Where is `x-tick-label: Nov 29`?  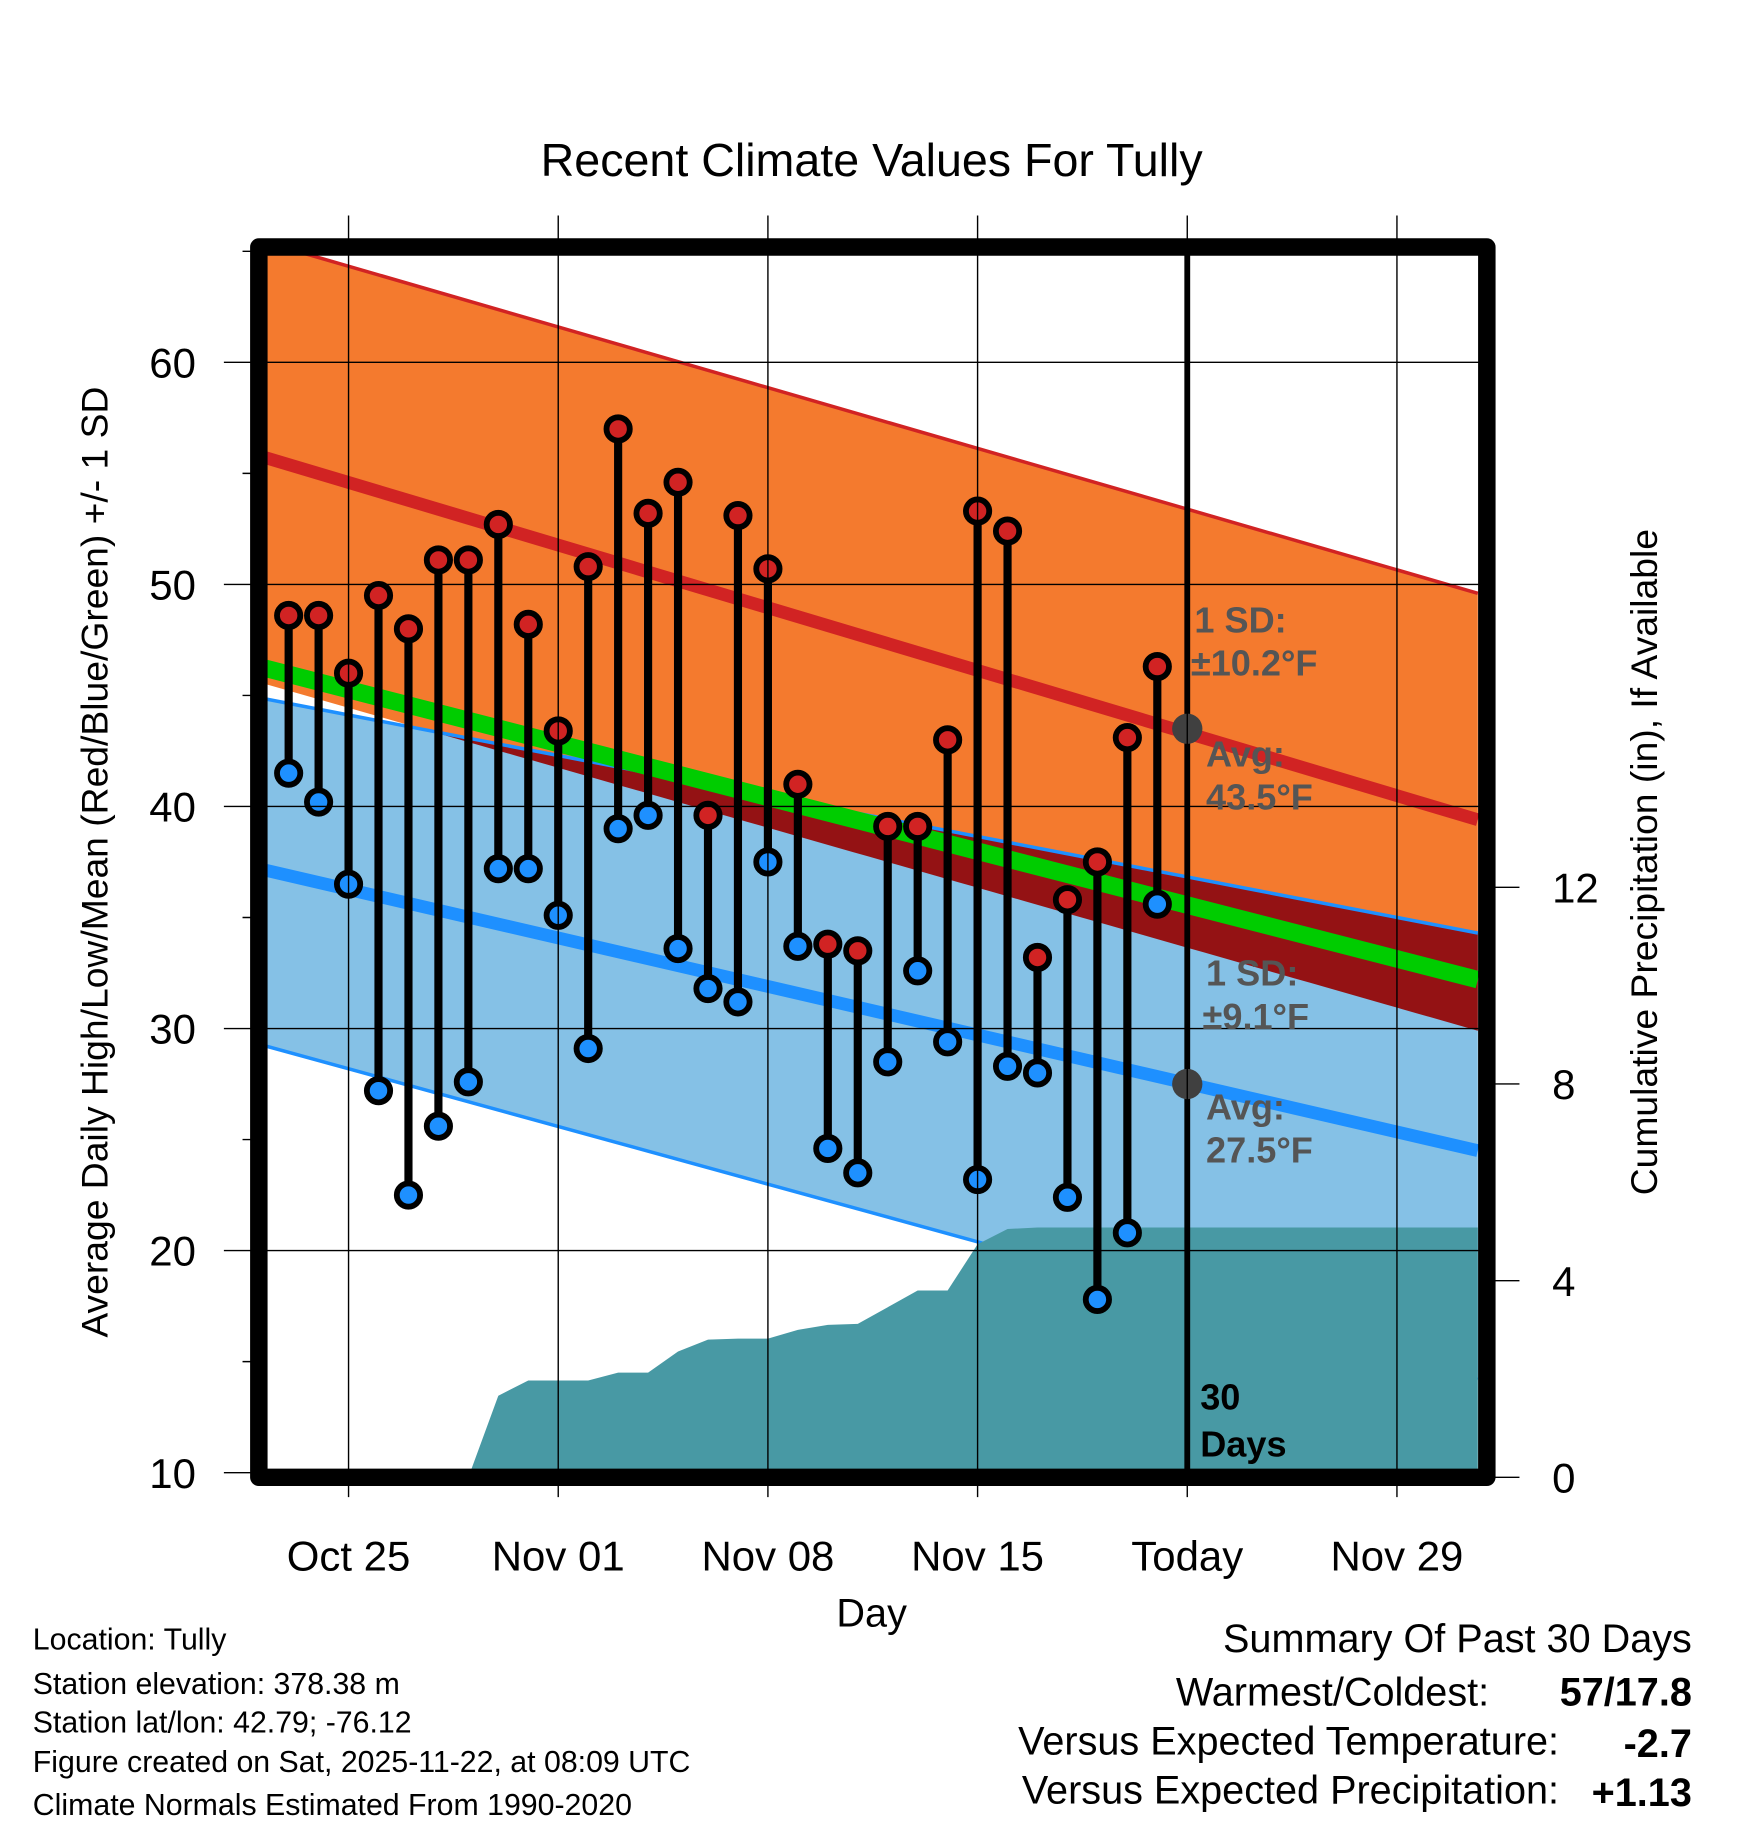
x-tick-label: Nov 29 is located at coordinates (1396, 1556).